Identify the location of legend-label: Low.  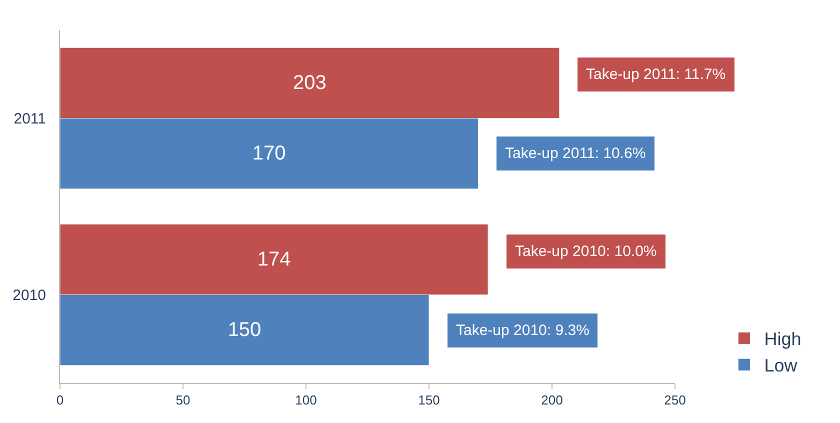
(781, 366).